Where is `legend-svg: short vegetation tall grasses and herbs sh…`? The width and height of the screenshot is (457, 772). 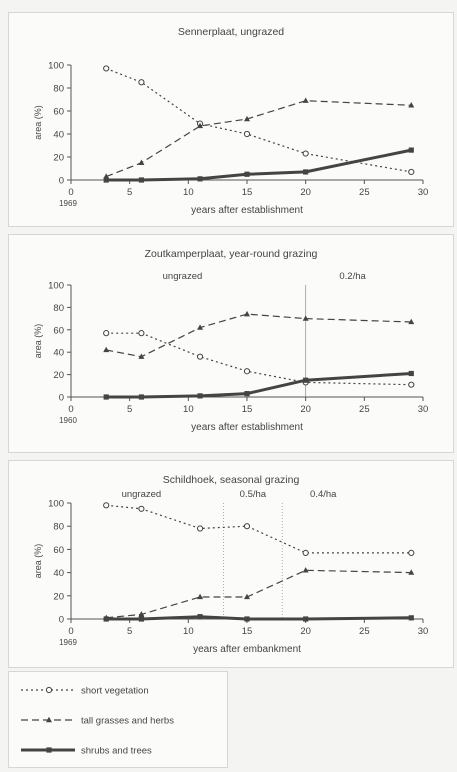 legend-svg: short vegetation tall grasses and herbs sh… is located at coordinates (97, 721).